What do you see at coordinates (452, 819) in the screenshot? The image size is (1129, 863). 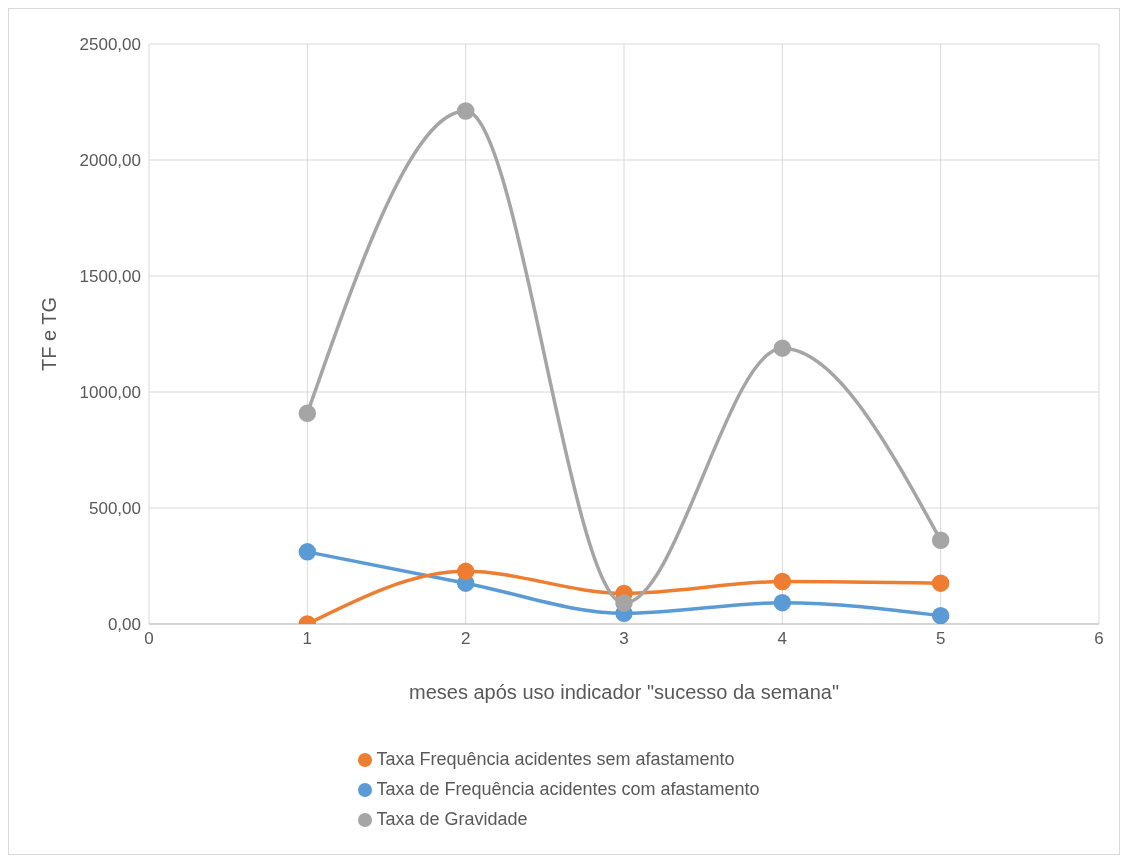 I see `legend-label: Taxa de Gravidade` at bounding box center [452, 819].